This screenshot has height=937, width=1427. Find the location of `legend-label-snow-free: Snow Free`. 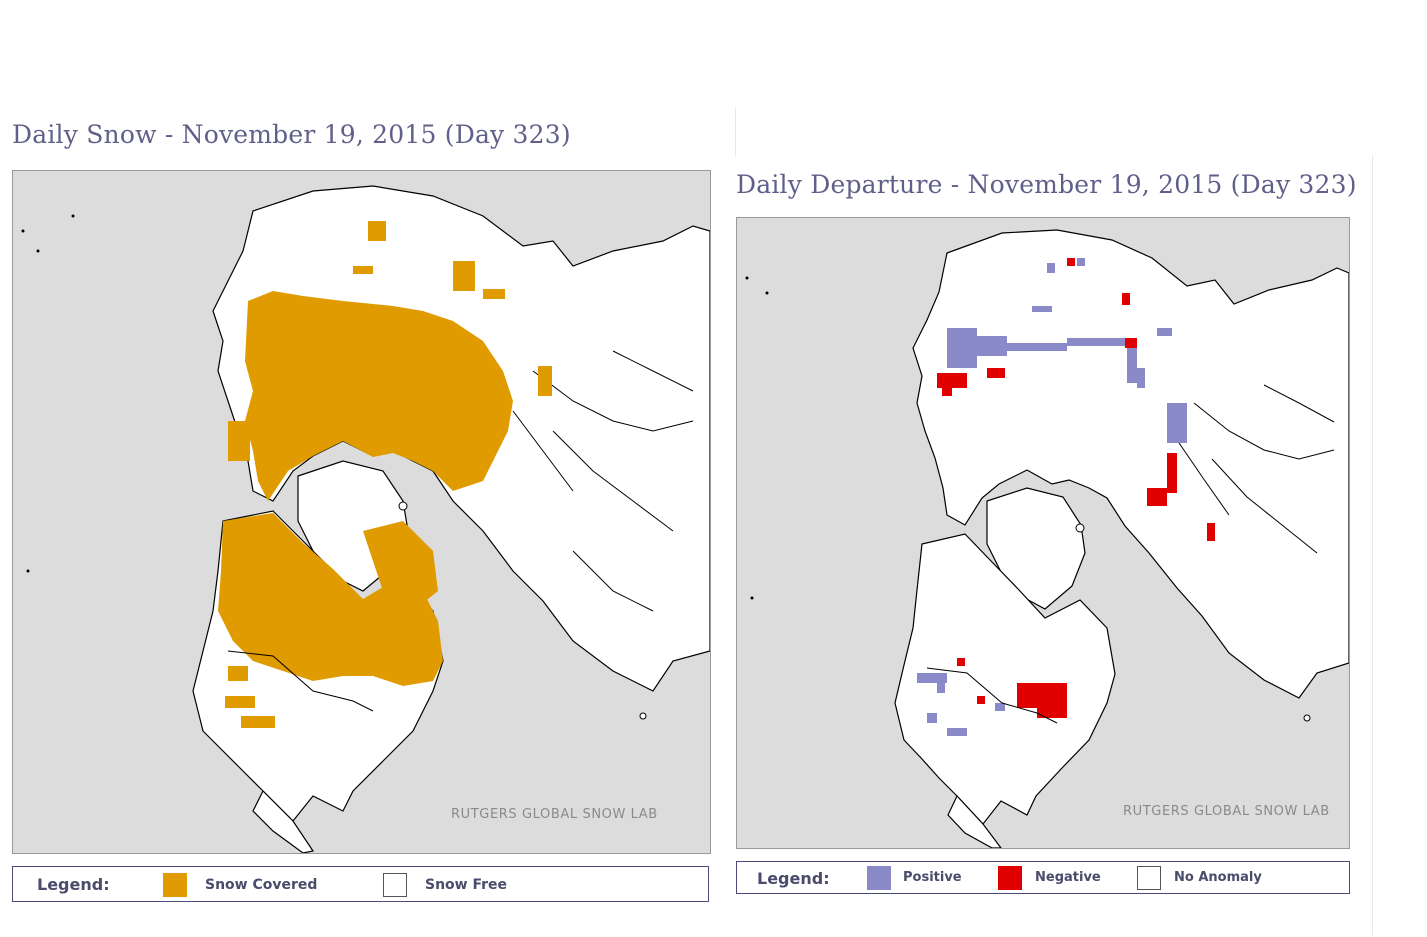

legend-label-snow-free: Snow Free is located at coordinates (466, 885).